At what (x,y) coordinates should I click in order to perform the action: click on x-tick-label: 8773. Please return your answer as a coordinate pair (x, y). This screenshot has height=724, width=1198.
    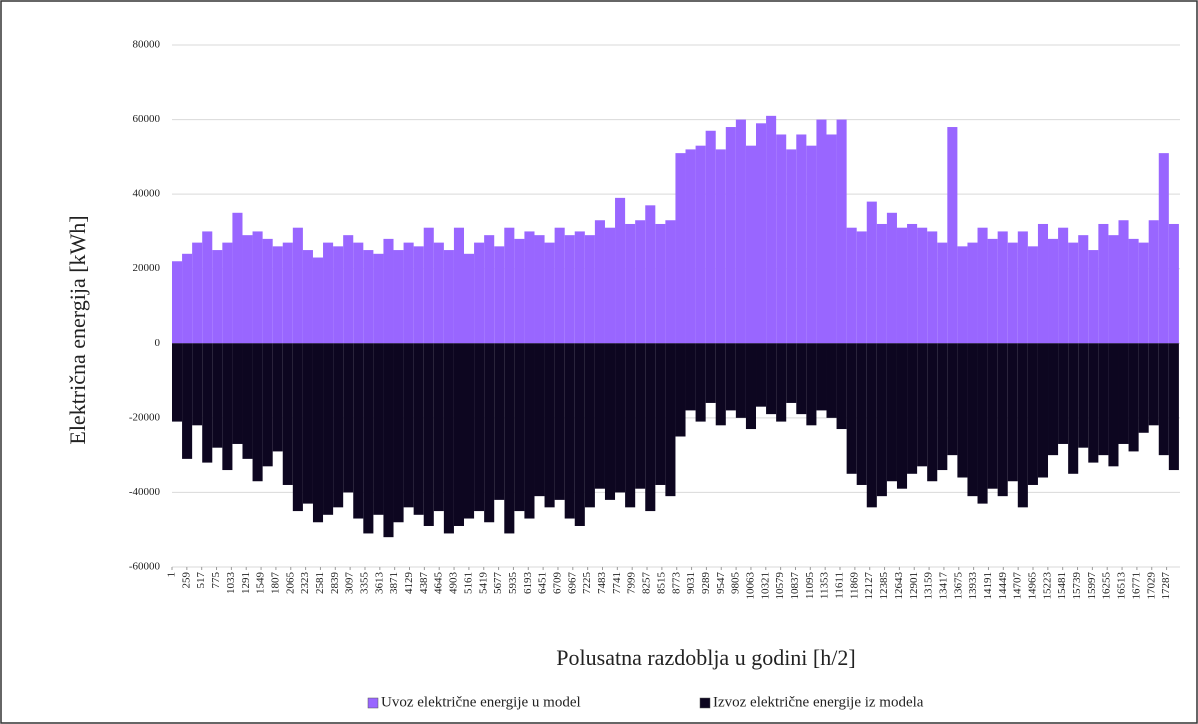
    Looking at the image, I should click on (676, 583).